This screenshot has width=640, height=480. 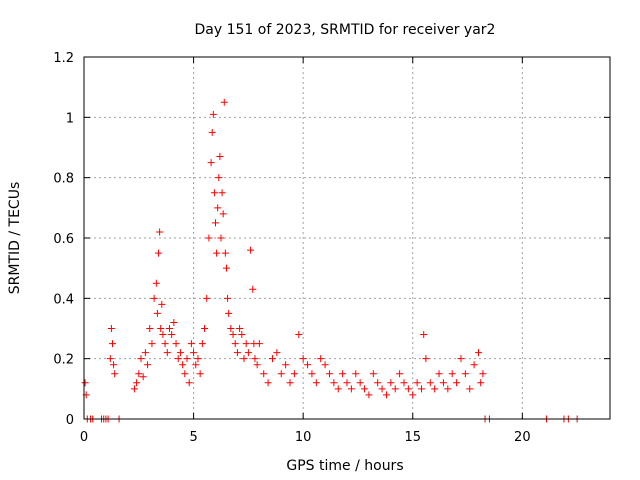 I want to click on y-tick-label: 1, so click(x=70, y=118).